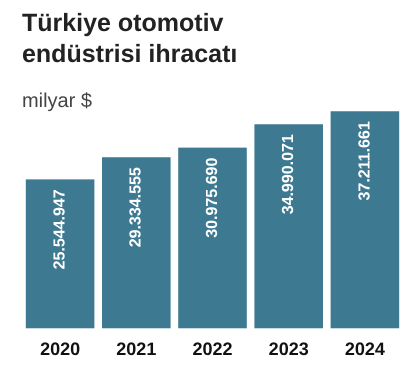  Describe the element at coordinates (212, 198) in the screenshot. I see `data-label: 30.975.690` at that location.